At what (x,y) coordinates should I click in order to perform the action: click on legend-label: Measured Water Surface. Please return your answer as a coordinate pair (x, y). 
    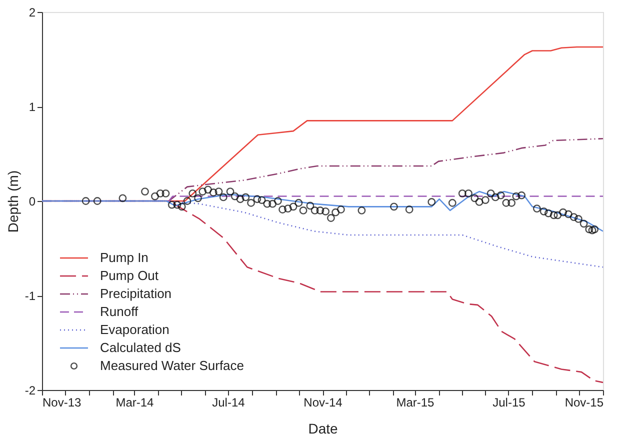
    Looking at the image, I should click on (172, 365).